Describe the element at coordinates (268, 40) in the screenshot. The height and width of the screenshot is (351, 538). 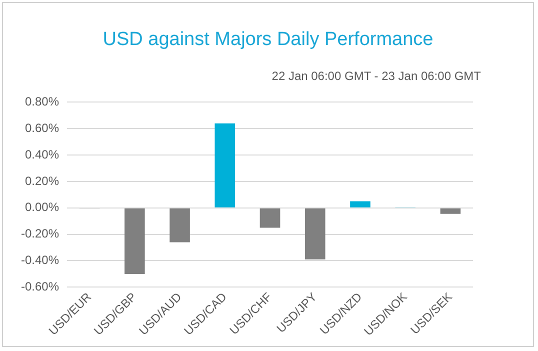
I see `chart-title: USD against Majors Daily Performance` at that location.